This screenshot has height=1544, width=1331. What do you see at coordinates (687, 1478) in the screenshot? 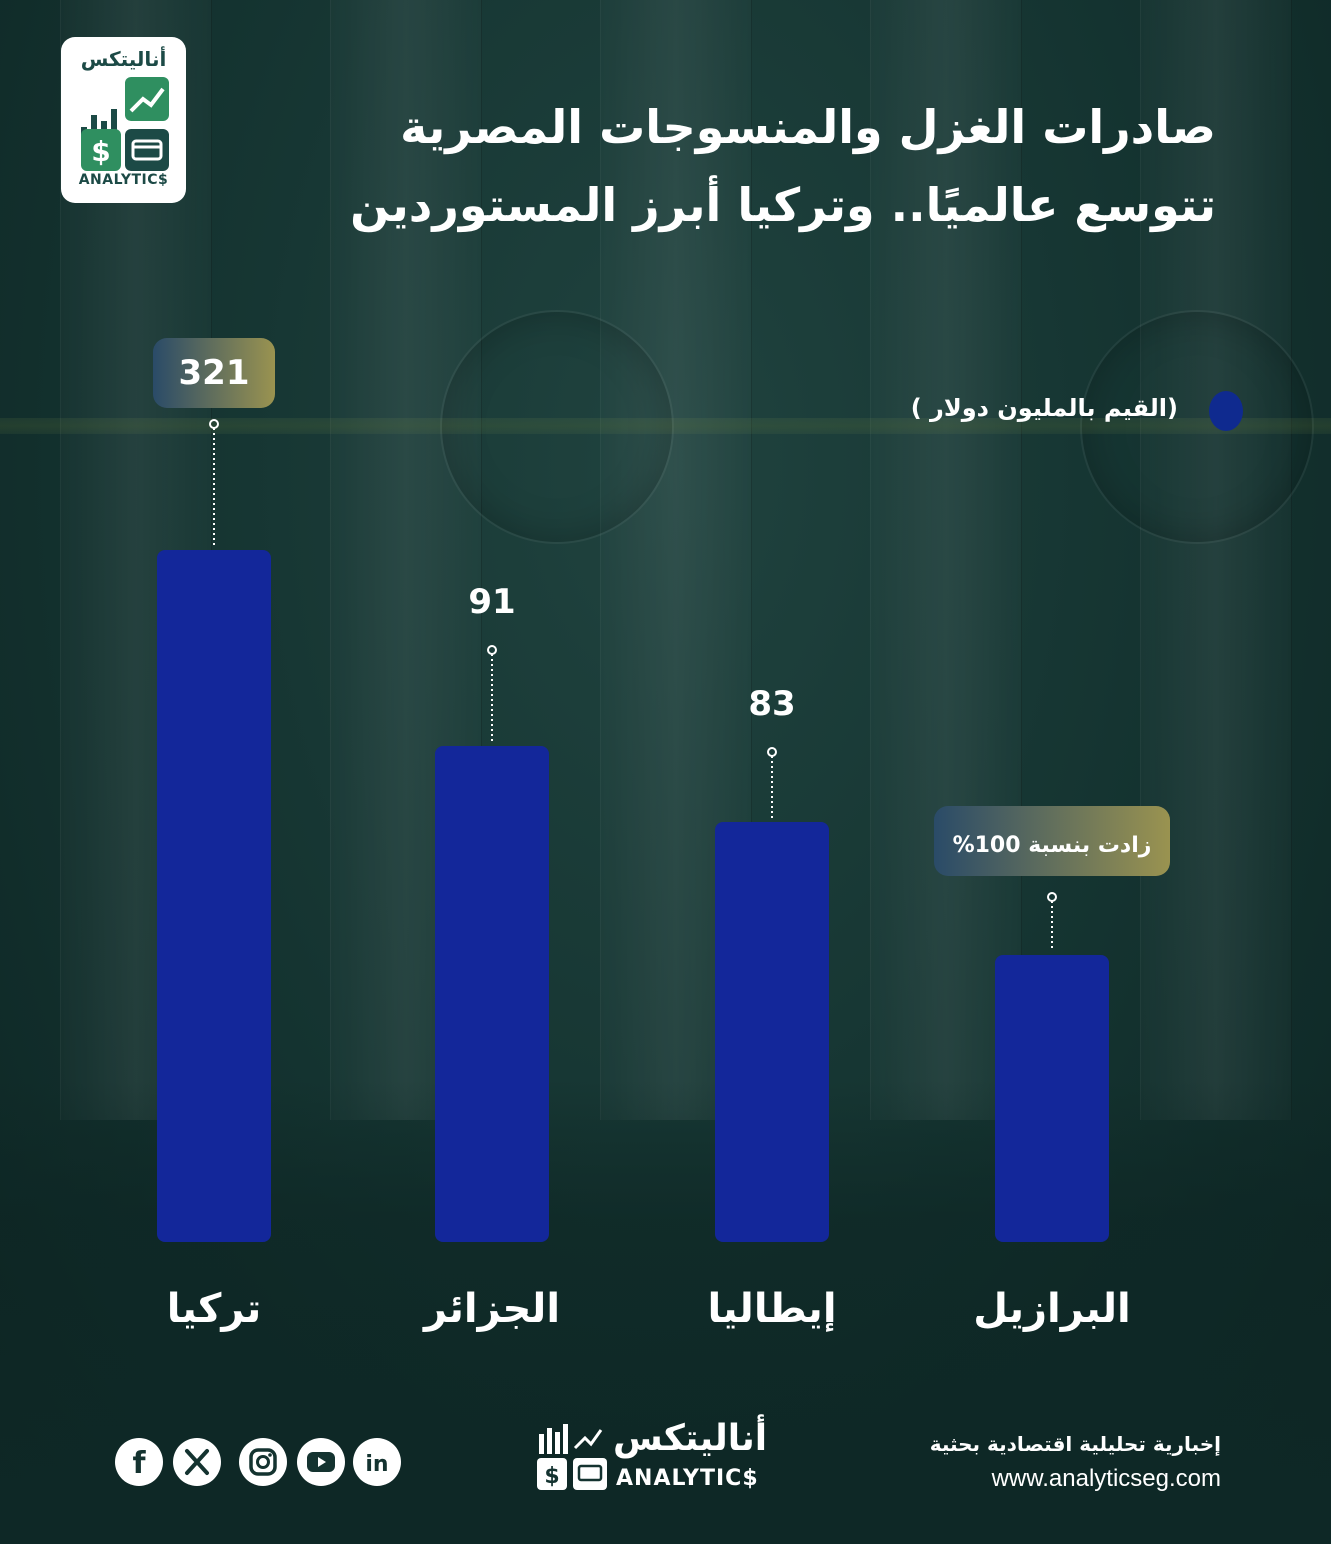
I see `footer-logo-latin: ANALYTIC$` at bounding box center [687, 1478].